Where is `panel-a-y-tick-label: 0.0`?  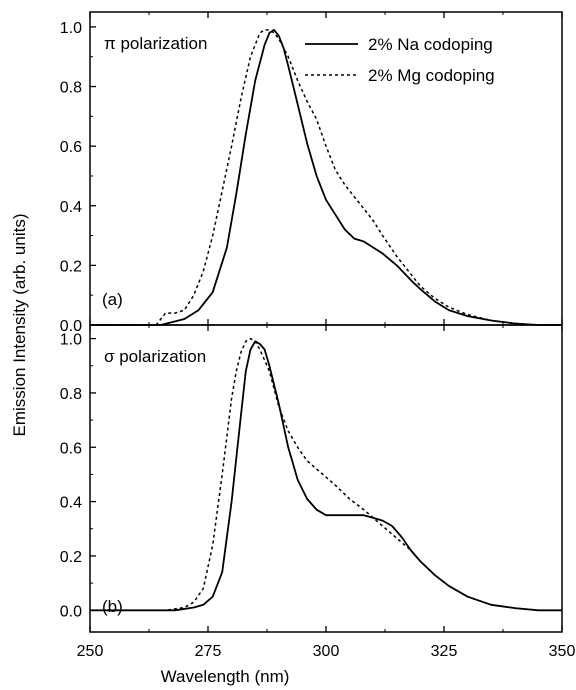 panel-a-y-tick-label: 0.0 is located at coordinates (71, 326).